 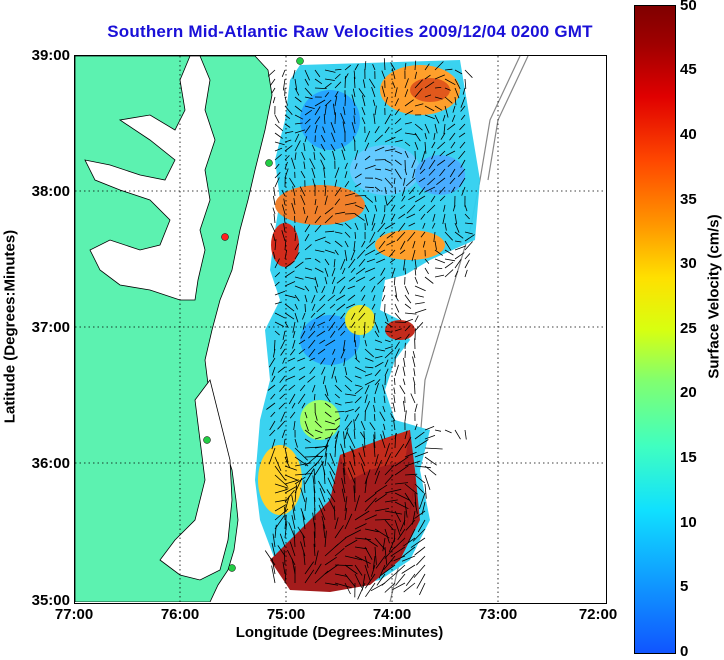 What do you see at coordinates (46, 463) in the screenshot?
I see `y-tick: 36:00` at bounding box center [46, 463].